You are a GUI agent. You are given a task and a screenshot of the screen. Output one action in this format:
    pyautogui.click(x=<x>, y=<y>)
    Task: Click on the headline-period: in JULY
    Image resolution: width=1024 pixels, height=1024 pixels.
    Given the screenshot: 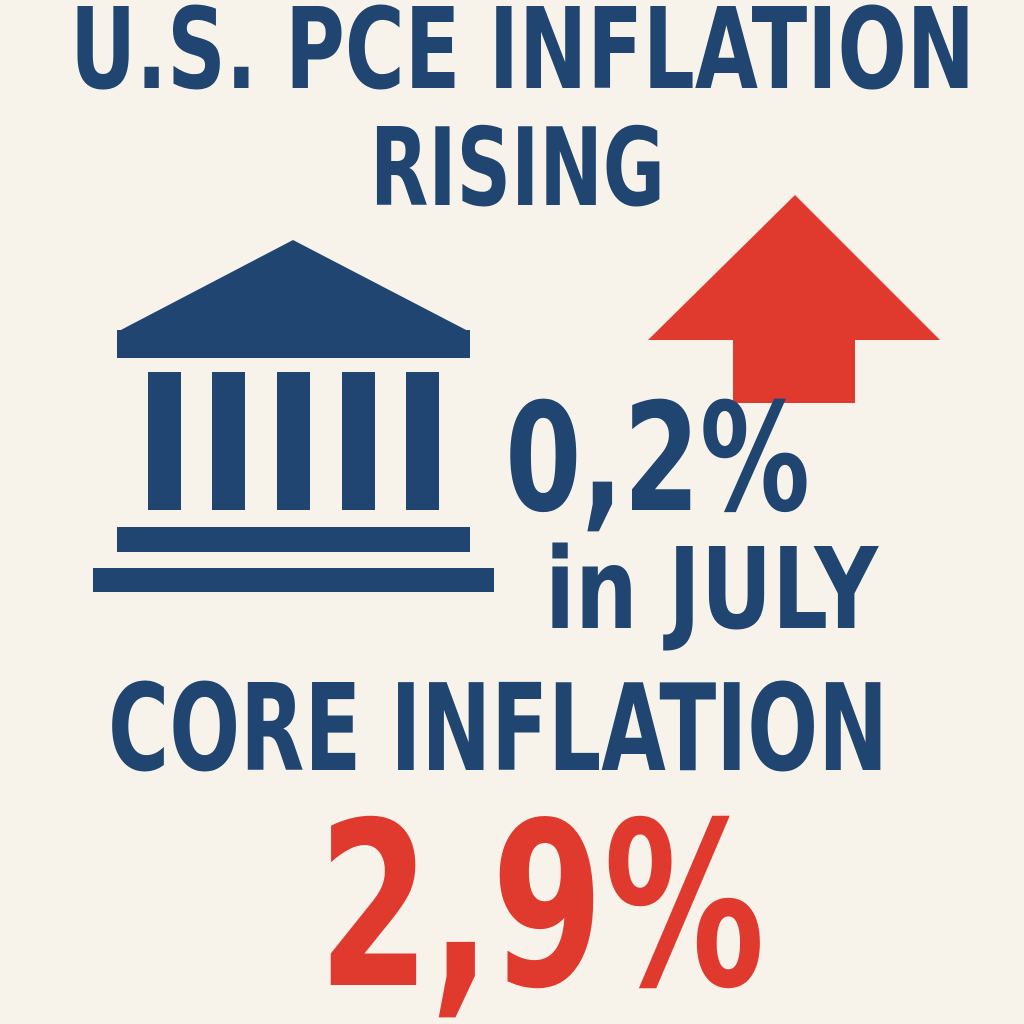 What is the action you would take?
    pyautogui.click(x=712, y=590)
    